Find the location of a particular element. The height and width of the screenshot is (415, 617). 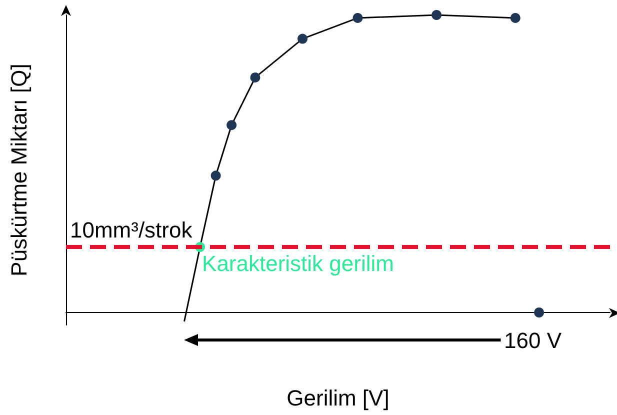

text: 160 V is located at coordinates (533, 341).